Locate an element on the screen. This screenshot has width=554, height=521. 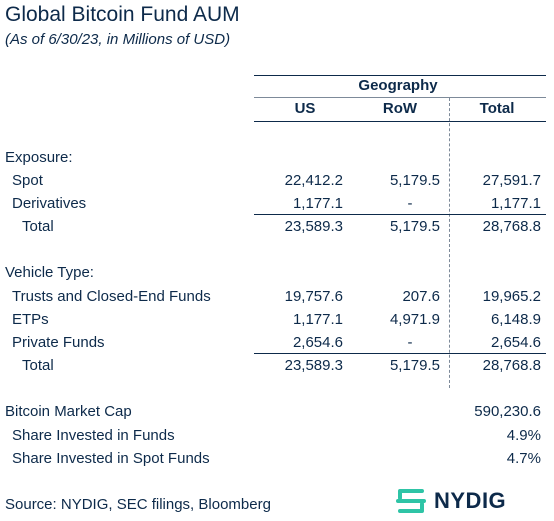
vehicle-subtotal-rule is located at coordinates (400, 353).